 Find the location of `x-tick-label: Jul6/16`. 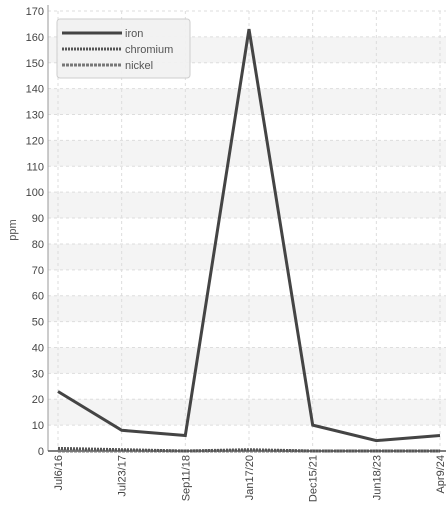

x-tick-label: Jul6/16 is located at coordinates (59, 472).